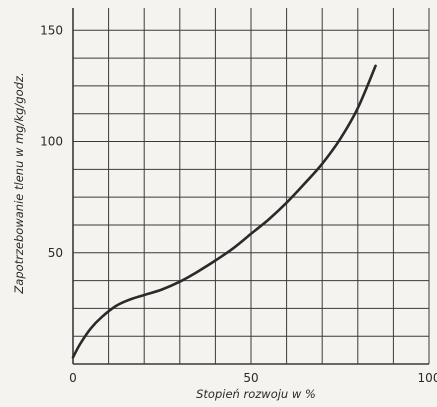 The height and width of the screenshot is (407, 437). What do you see at coordinates (19, 183) in the screenshot?
I see `y-axis-label: Zapotrzebowanie tlenu w mg/kg/godz.` at bounding box center [19, 183].